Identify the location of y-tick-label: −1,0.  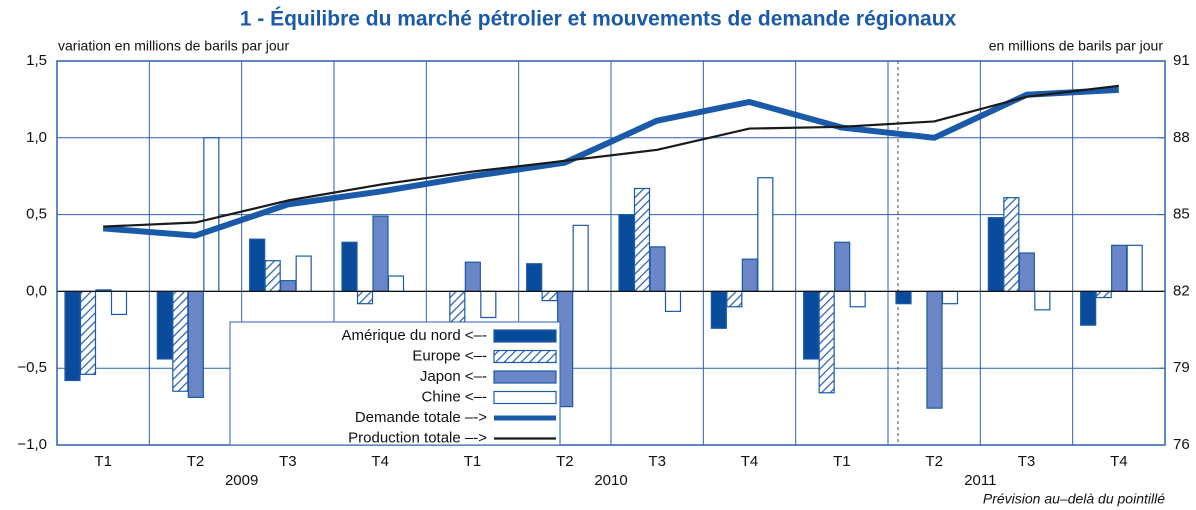
(32, 444).